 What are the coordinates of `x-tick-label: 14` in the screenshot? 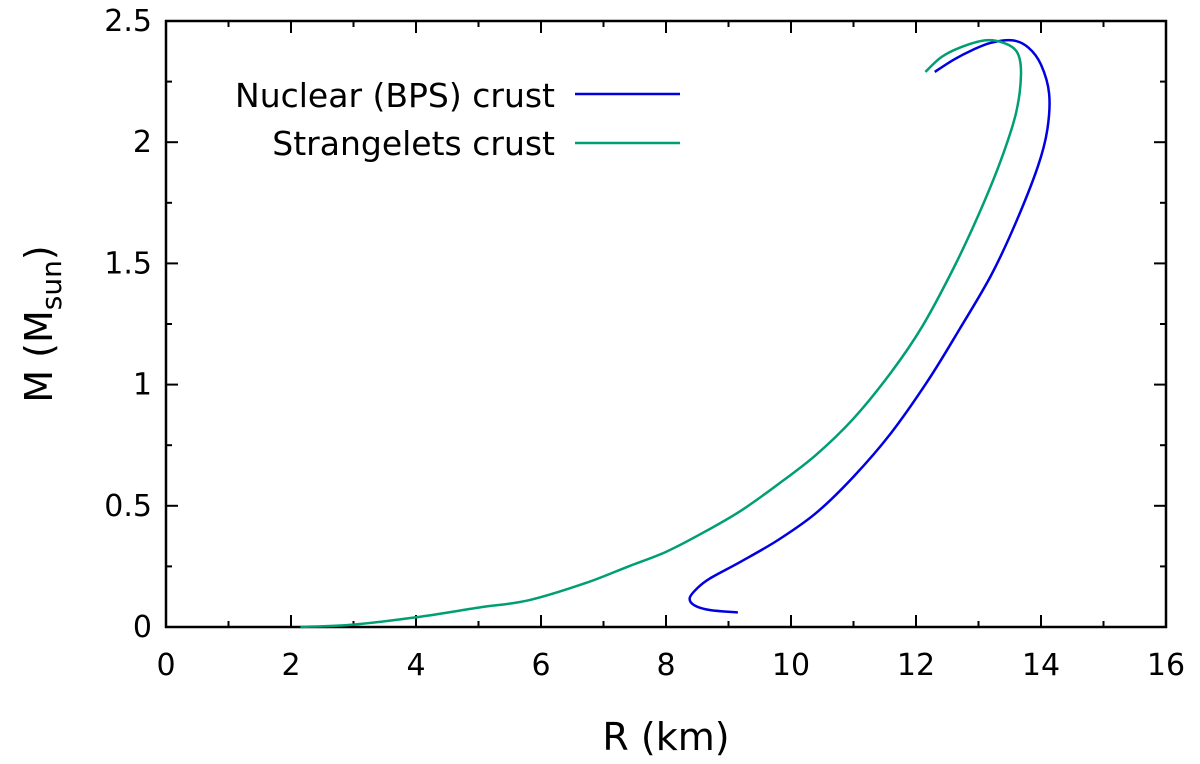 It's located at (1041, 665).